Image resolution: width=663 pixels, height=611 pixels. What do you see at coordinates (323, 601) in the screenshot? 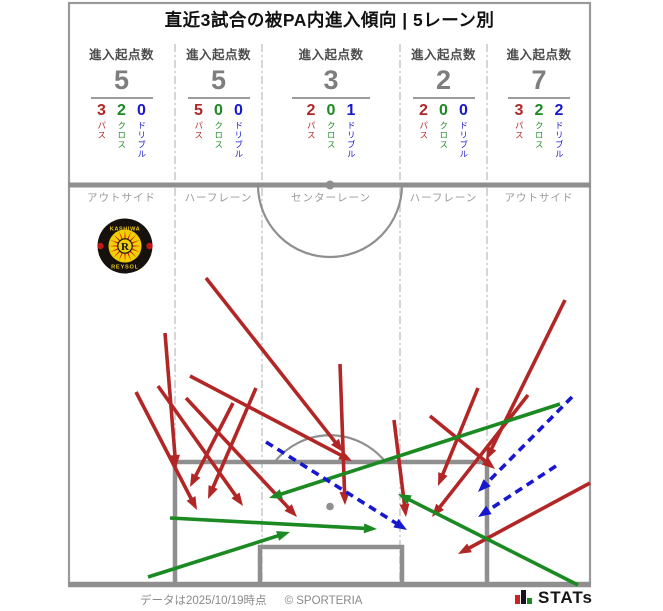
I see `copyright: © SPORTERIA` at bounding box center [323, 601].